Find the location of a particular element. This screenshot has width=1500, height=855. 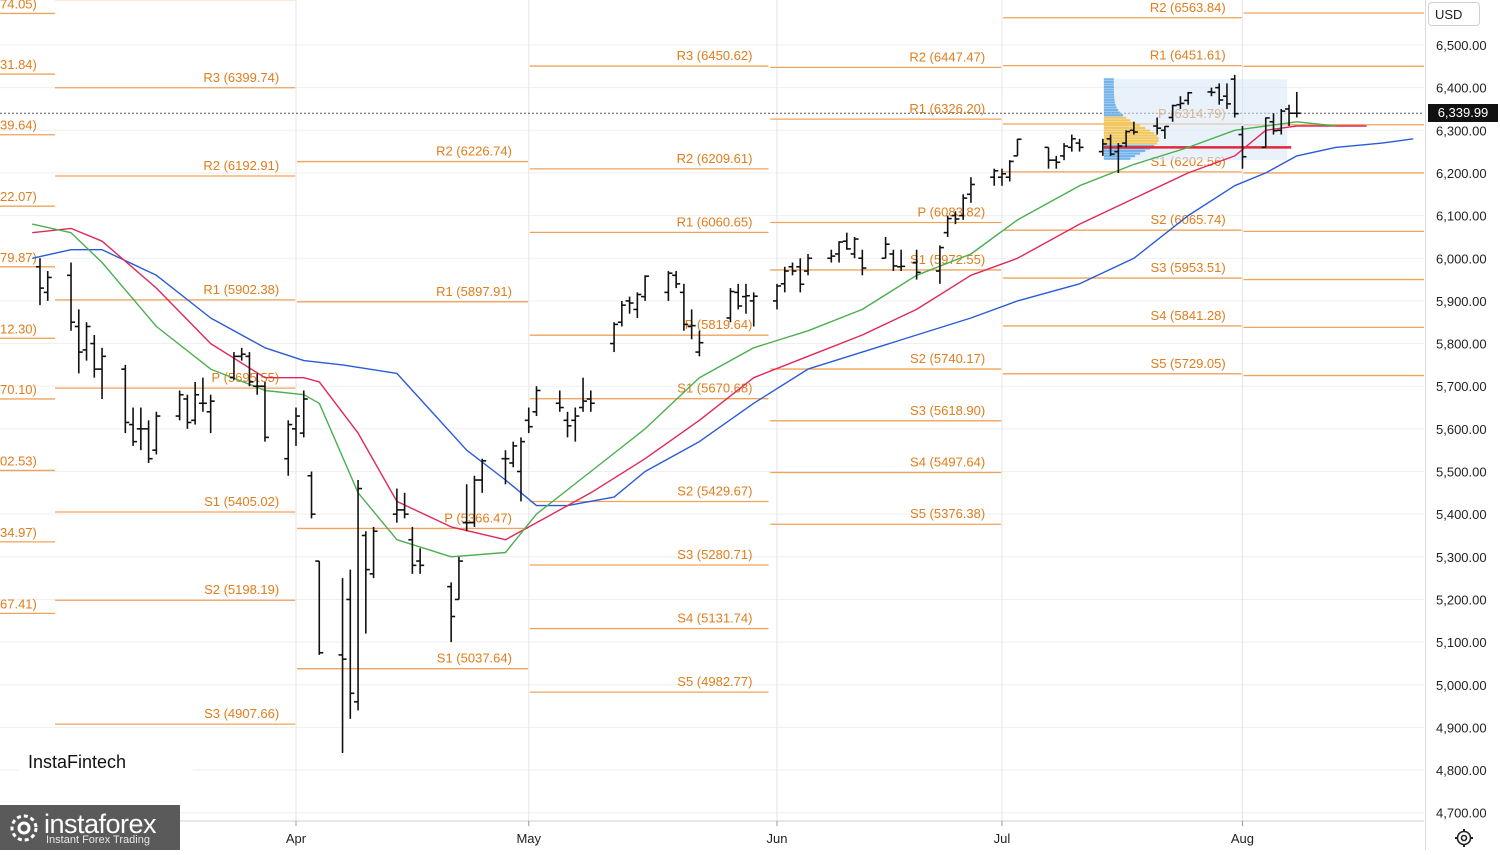

pivot-label: S4 (5497.64) is located at coordinates (947, 462).